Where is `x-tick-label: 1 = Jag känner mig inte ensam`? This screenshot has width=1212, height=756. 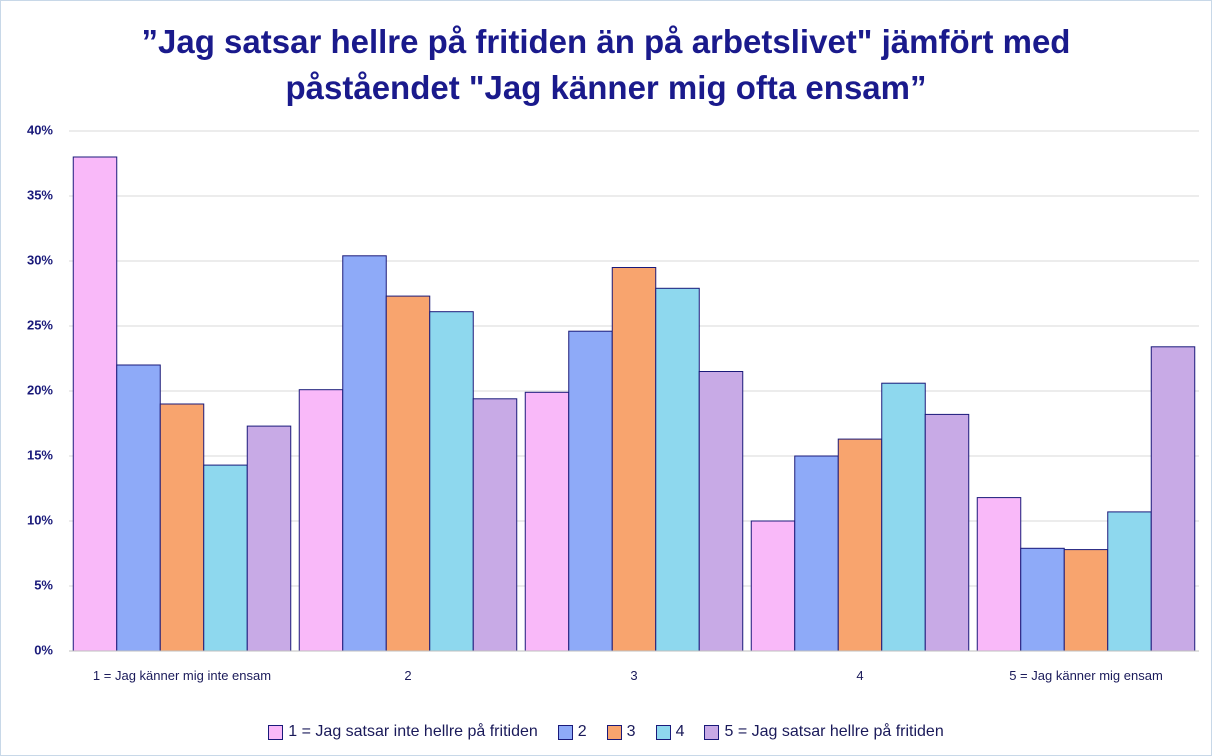 x-tick-label: 1 = Jag känner mig inte ensam is located at coordinates (182, 675).